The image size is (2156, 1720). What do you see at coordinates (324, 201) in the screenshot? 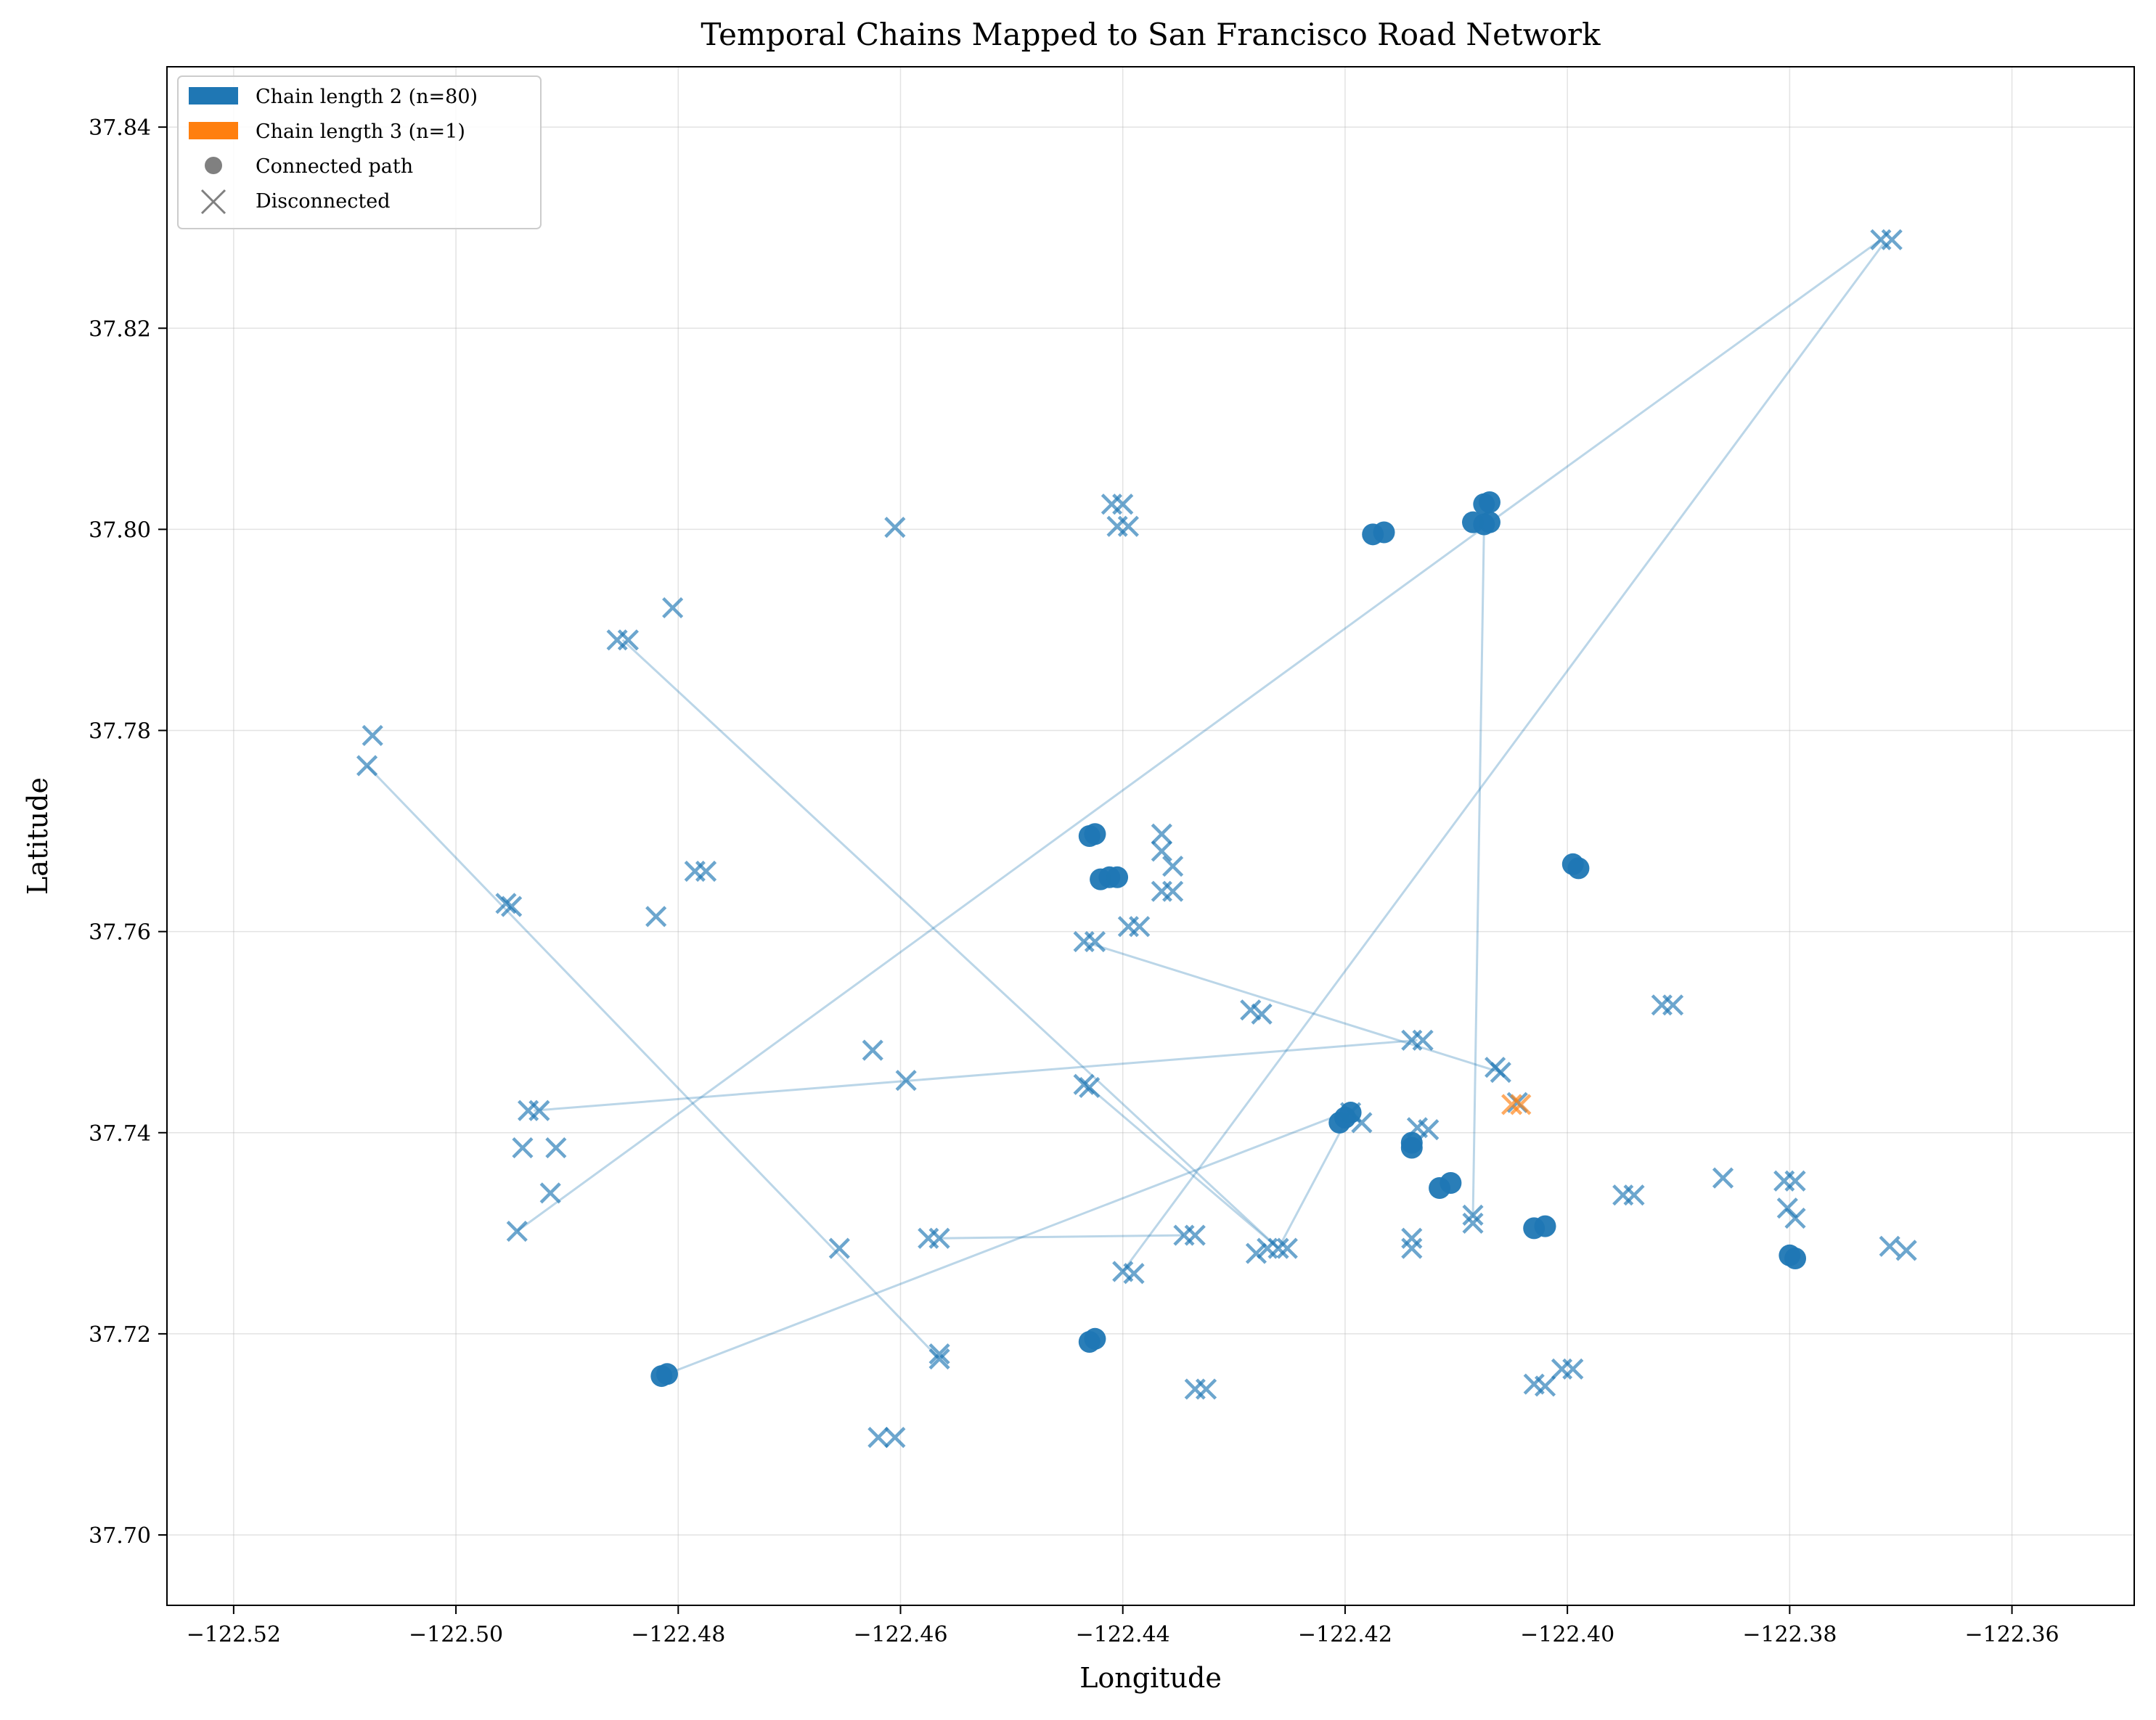
I see `legend-label-disconnected: Disconnected` at bounding box center [324, 201].